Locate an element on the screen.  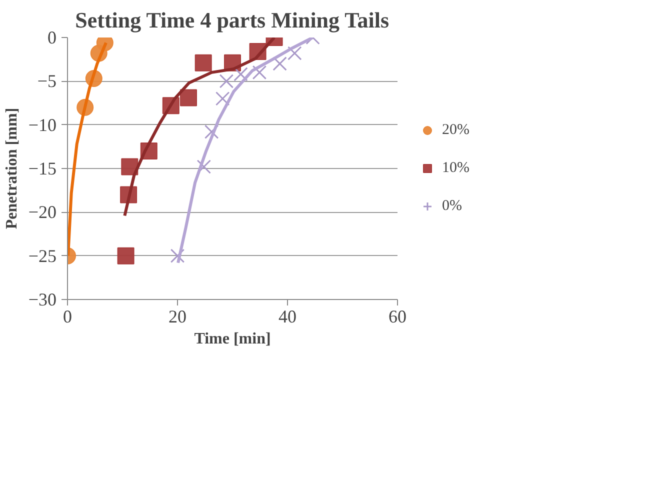
y-tick-label: −5 is located at coordinates (47, 81).